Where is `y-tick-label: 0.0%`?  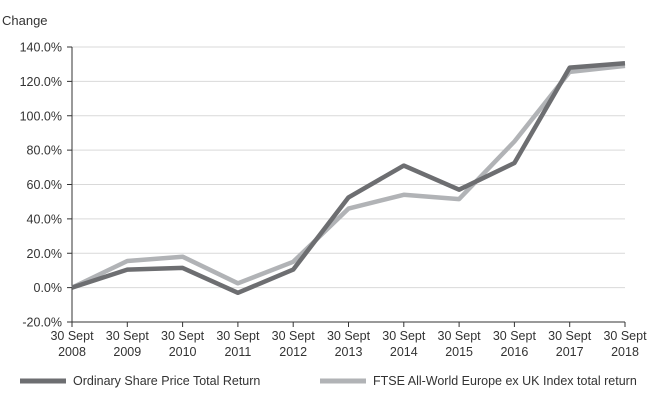 y-tick-label: 0.0% is located at coordinates (48, 288).